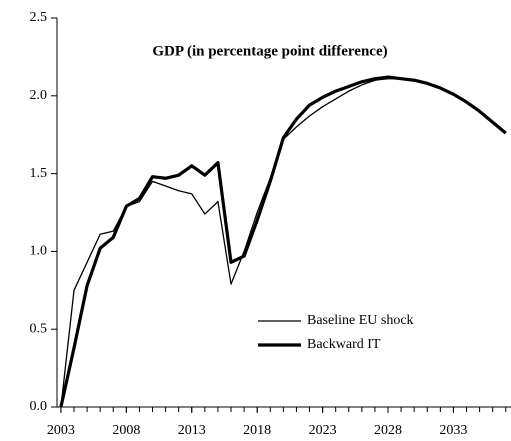 This screenshot has width=511, height=441. Describe the element at coordinates (39, 406) in the screenshot. I see `y-tick-label: 0.0` at that location.